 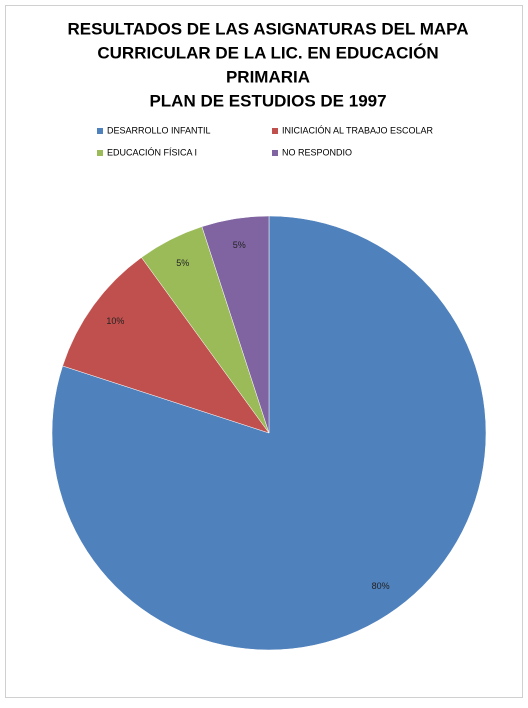 What do you see at coordinates (152, 152) in the screenshot?
I see `legend-label: EDUCACIÓN FÍSICA I` at bounding box center [152, 152].